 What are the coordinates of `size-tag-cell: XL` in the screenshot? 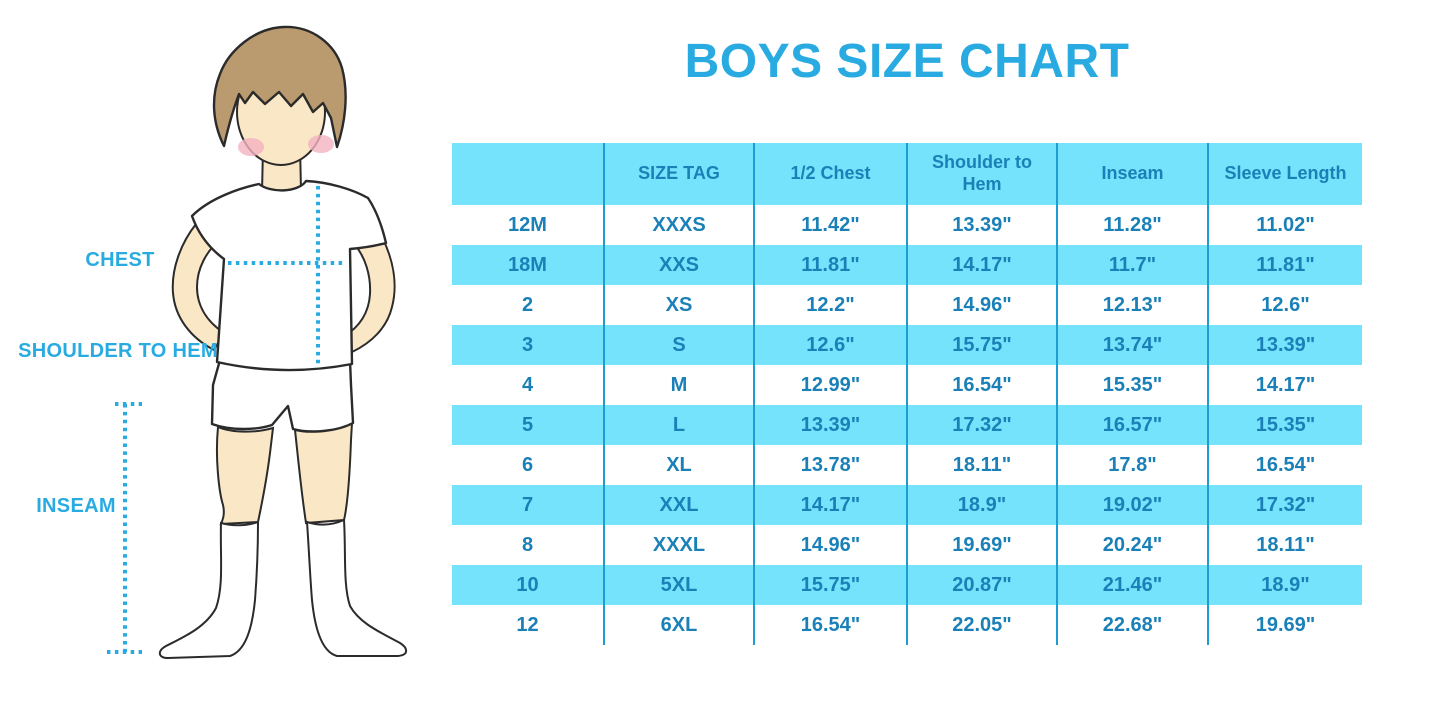 It's located at (678, 465).